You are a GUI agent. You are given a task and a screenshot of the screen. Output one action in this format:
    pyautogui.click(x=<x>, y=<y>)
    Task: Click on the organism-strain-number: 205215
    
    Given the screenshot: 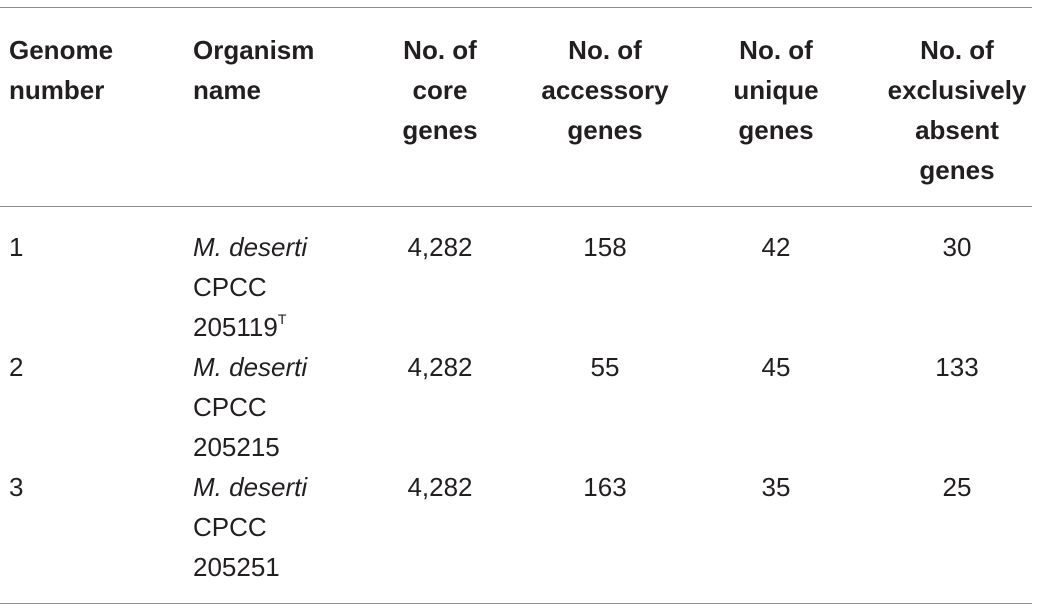 What is the action you would take?
    pyautogui.click(x=236, y=447)
    